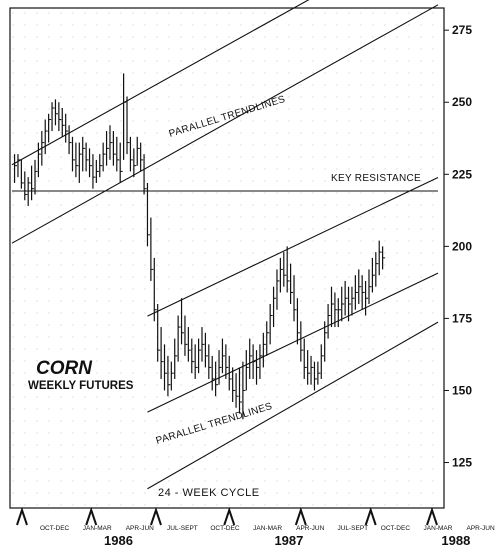 This screenshot has height=555, width=500. I want to click on cycle-markers, so click(227, 516).